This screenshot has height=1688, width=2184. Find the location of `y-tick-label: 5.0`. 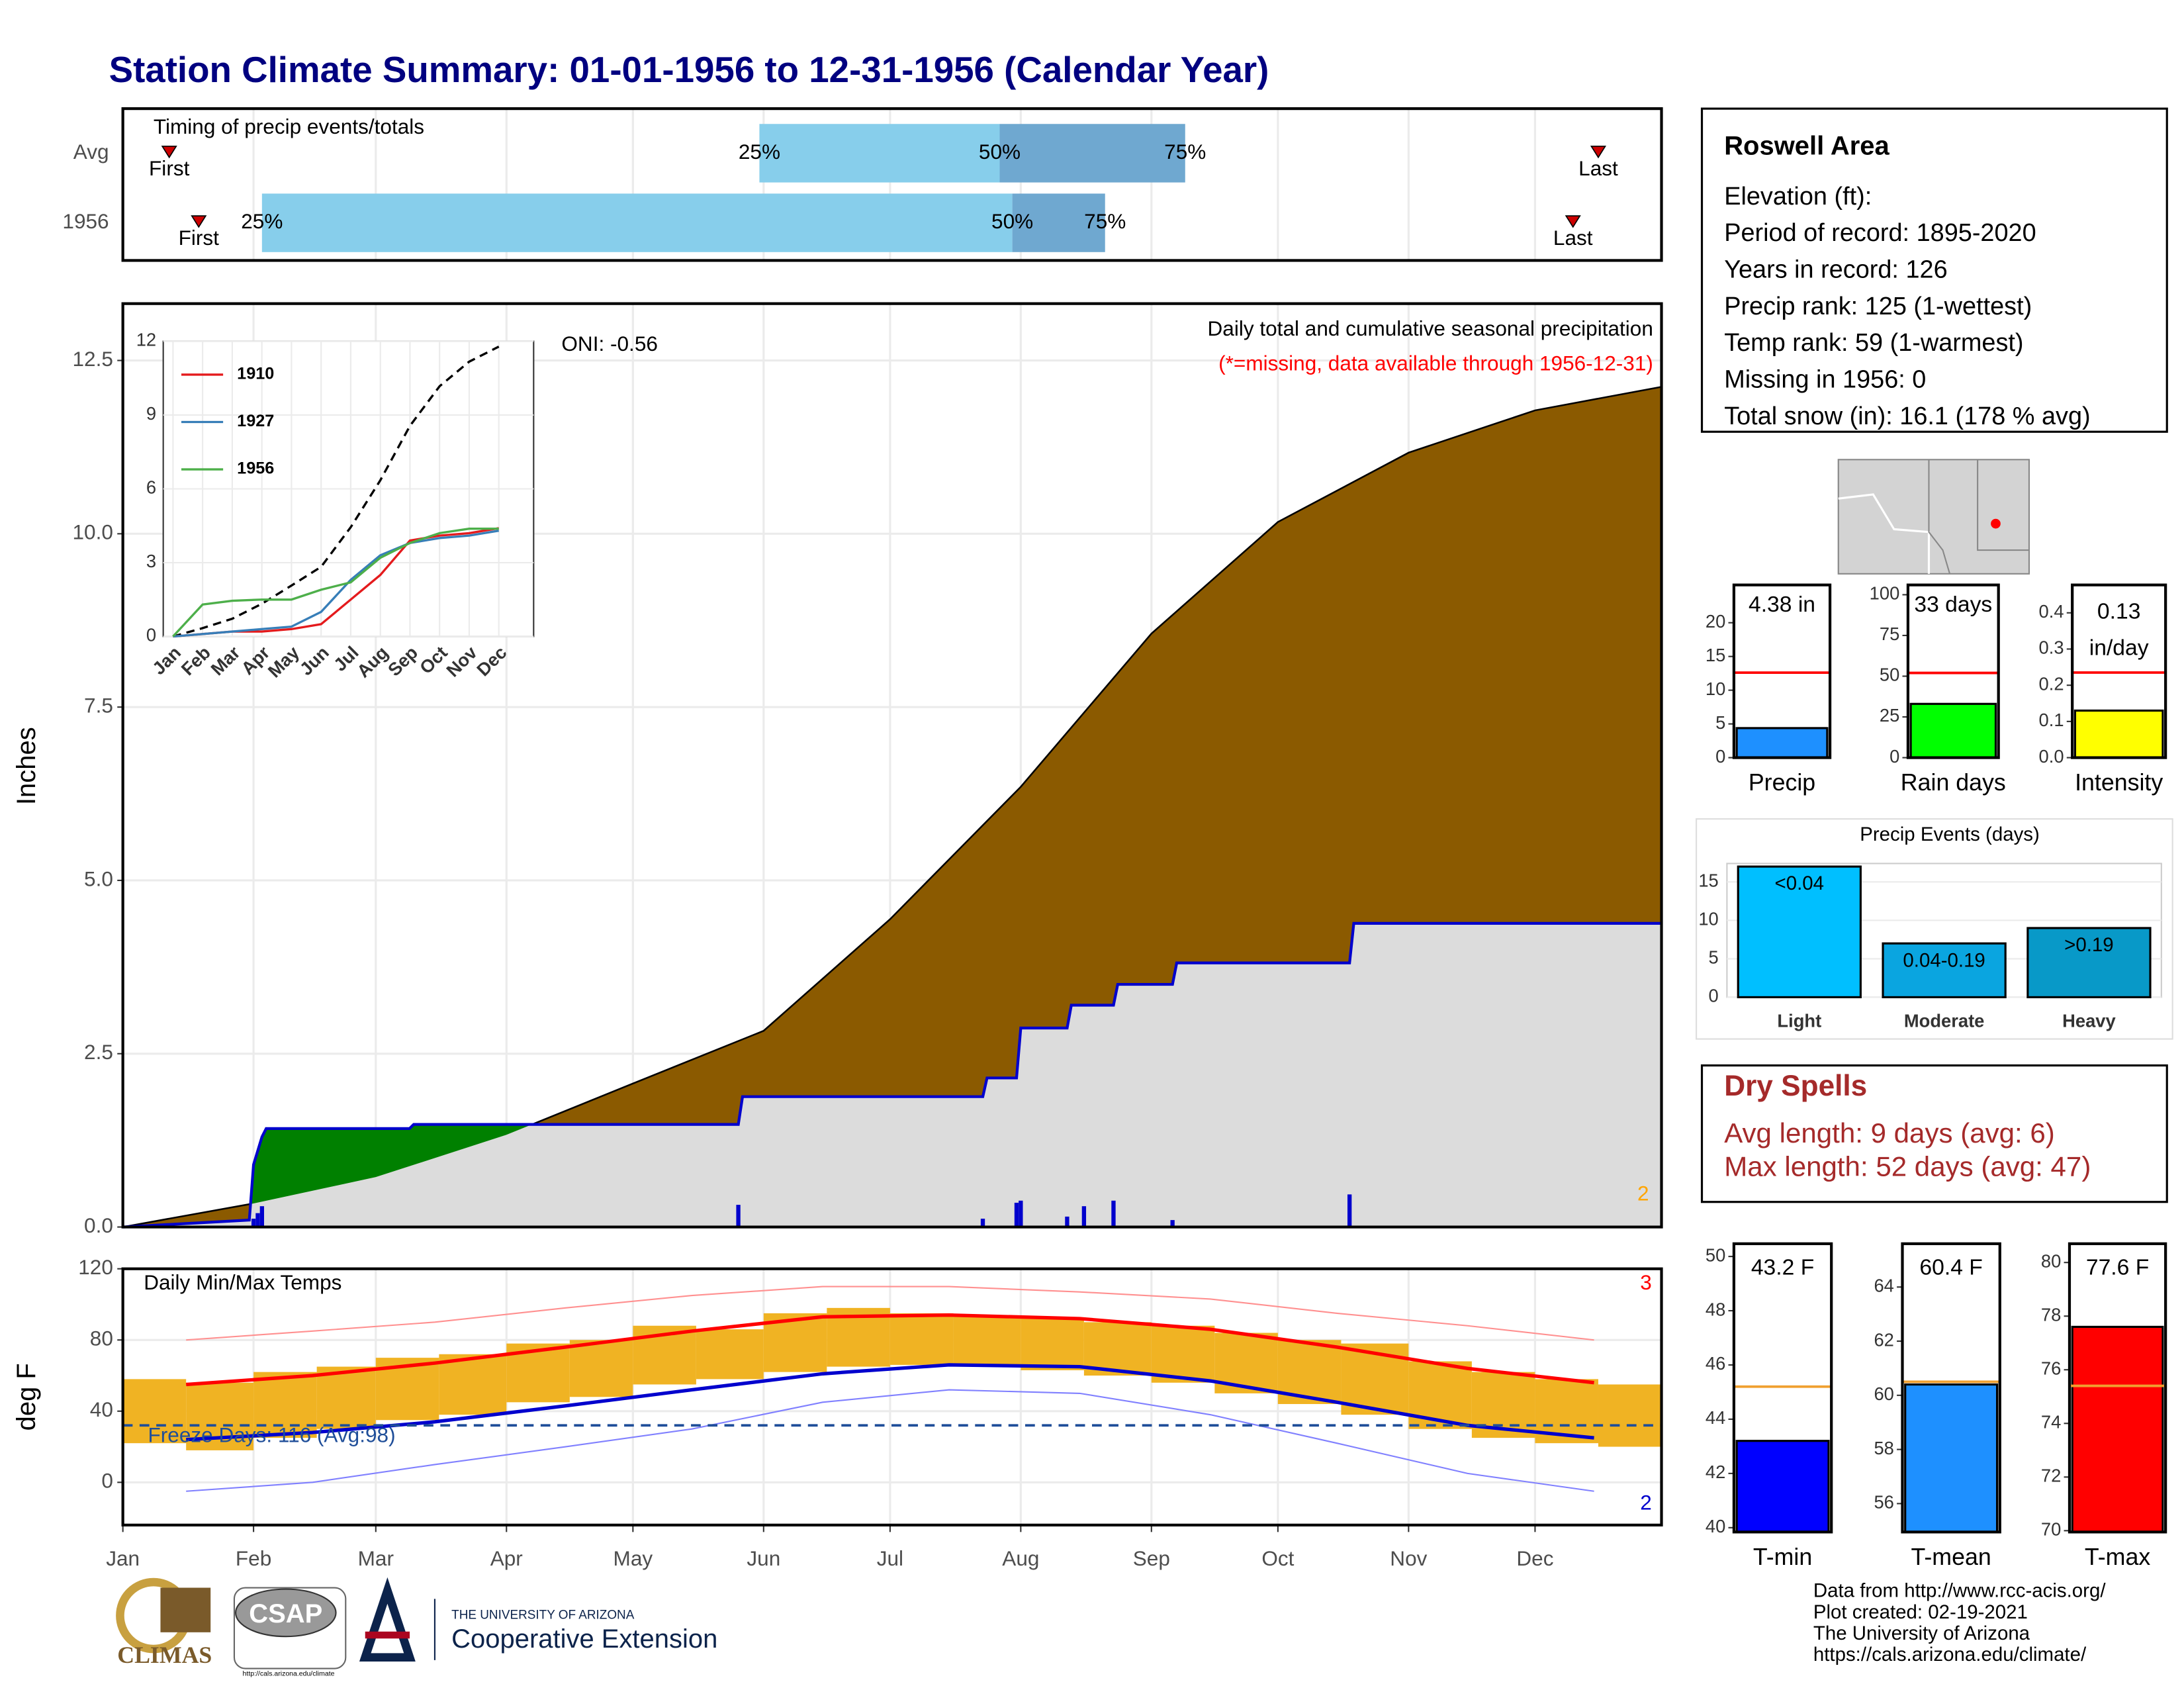

y-tick-label: 5.0 is located at coordinates (98, 878).